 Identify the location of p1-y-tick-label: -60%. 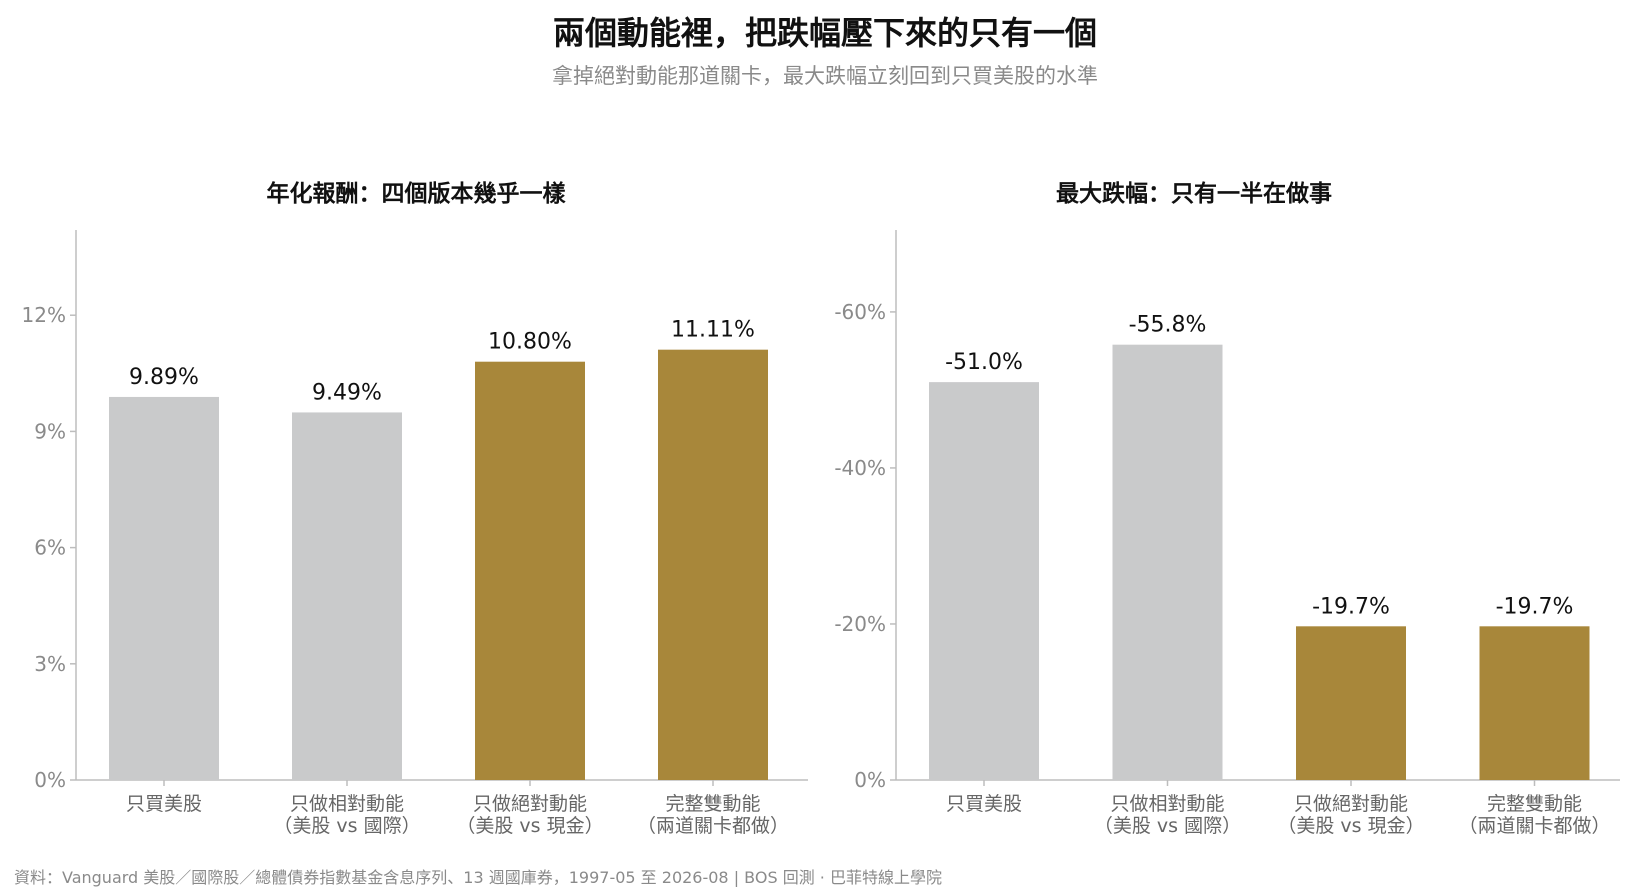
(860, 312).